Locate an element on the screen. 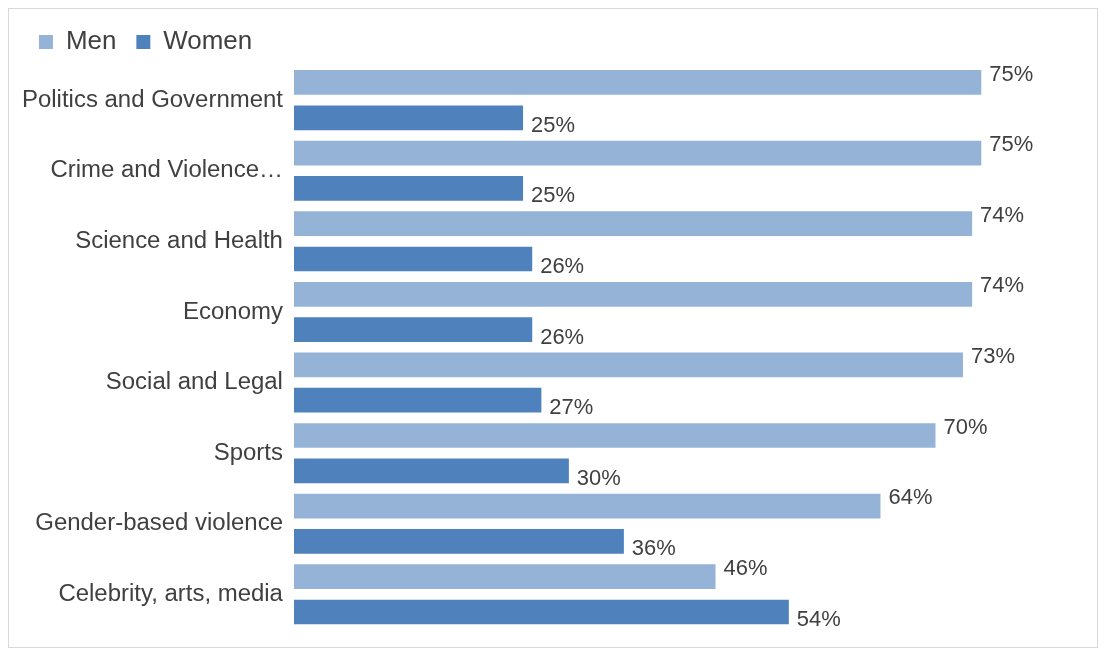 The height and width of the screenshot is (662, 1109). data-label: 54% is located at coordinates (818, 619).